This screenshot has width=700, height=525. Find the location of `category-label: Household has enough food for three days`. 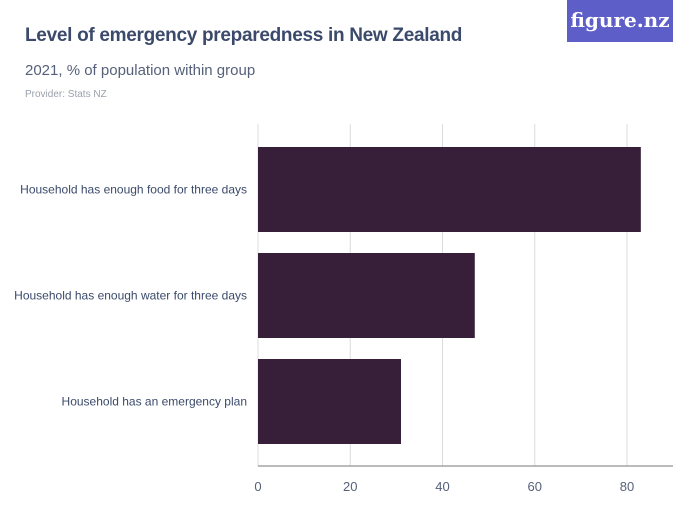

category-label: Household has enough food for three days is located at coordinates (133, 190).